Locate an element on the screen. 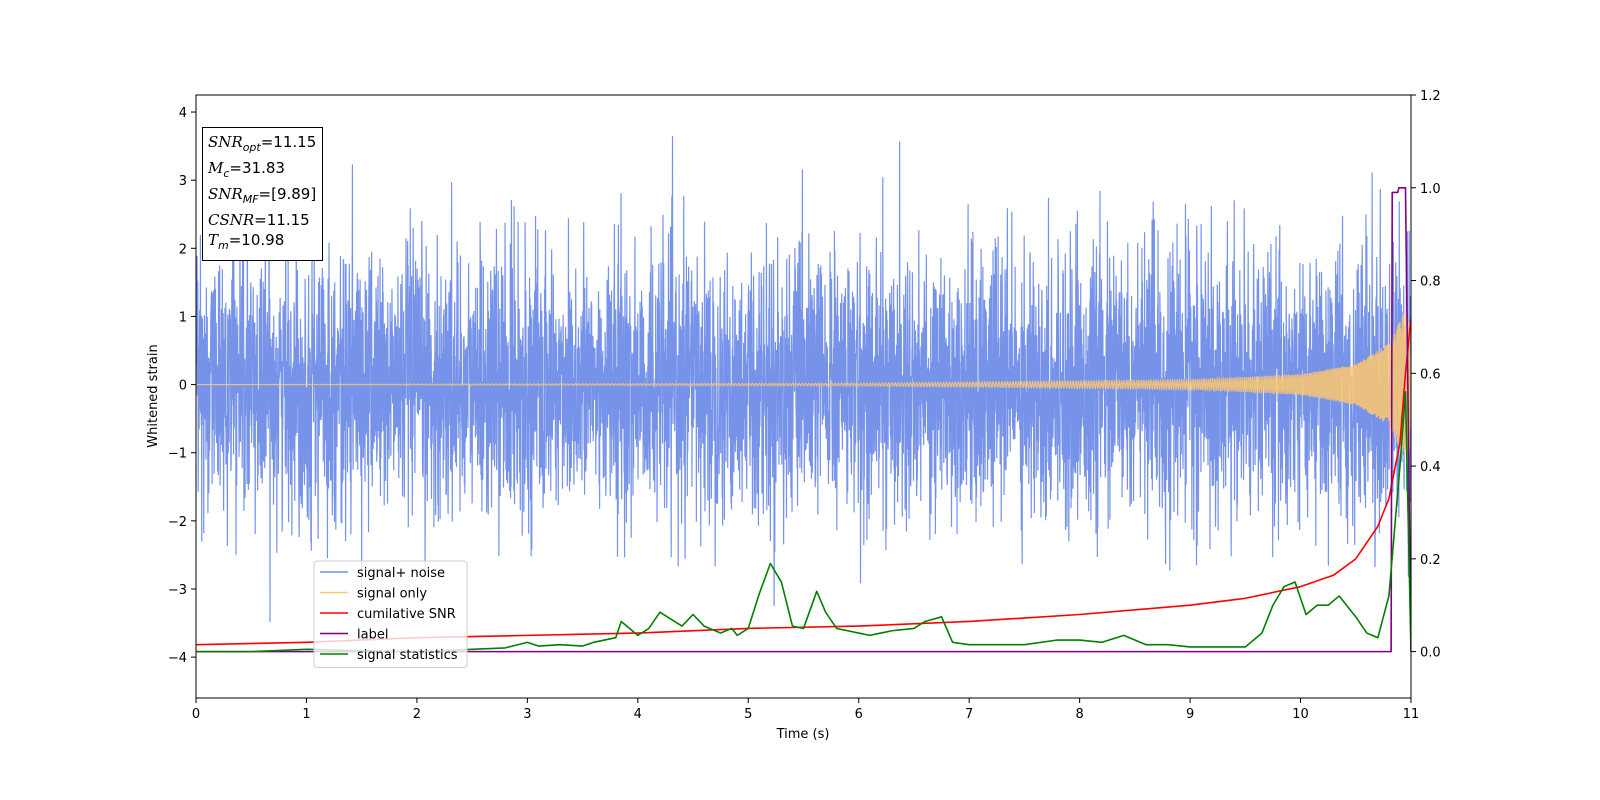 The image size is (1600, 800). y-right-tick-label: 0.6 is located at coordinates (1430, 374).